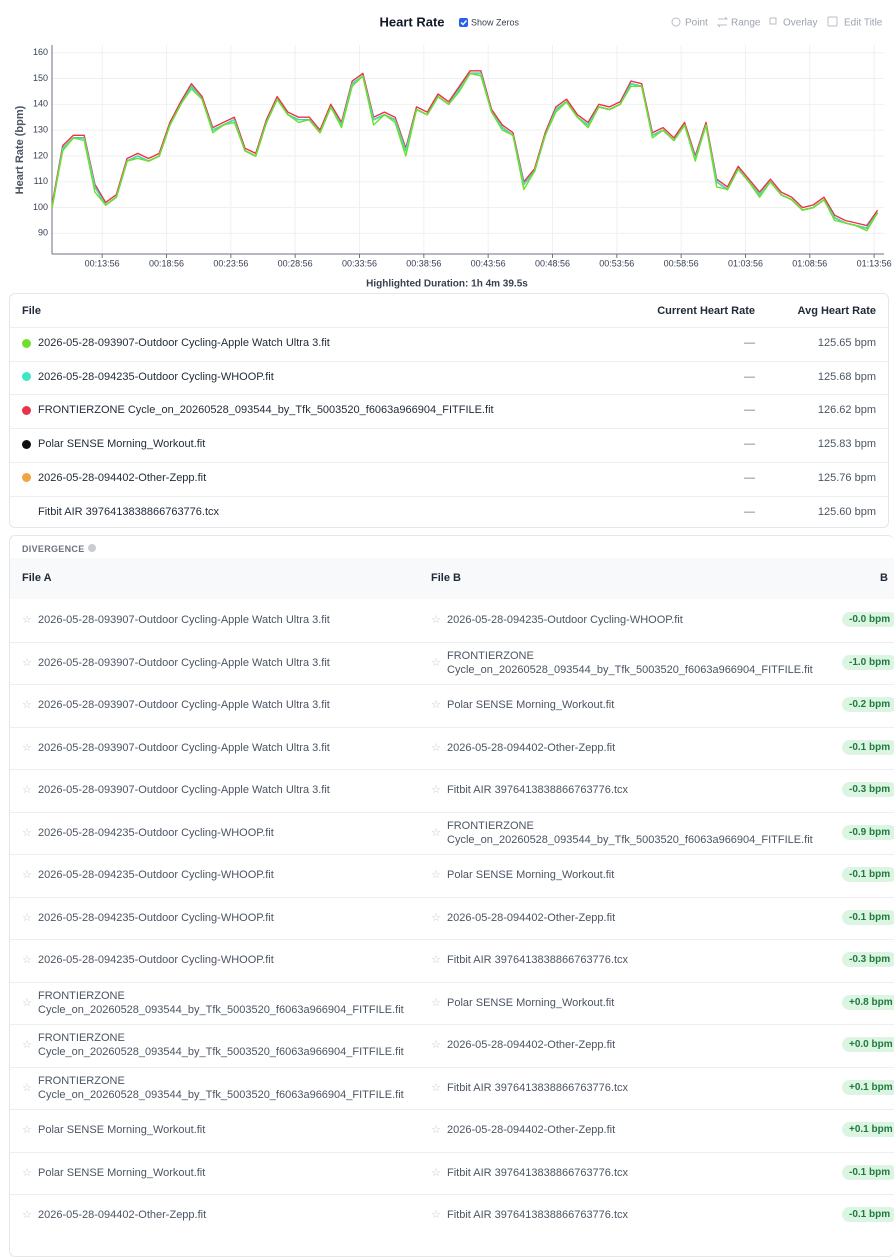 The height and width of the screenshot is (1257, 894). What do you see at coordinates (43, 233) in the screenshot?
I see `y-tick-label: 90` at bounding box center [43, 233].